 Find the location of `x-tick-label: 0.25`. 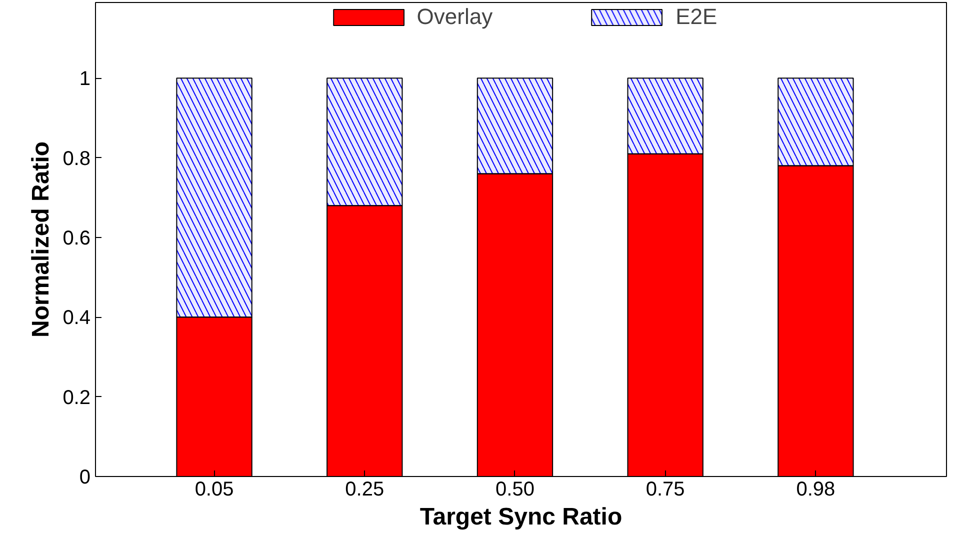

x-tick-label: 0.25 is located at coordinates (364, 489).